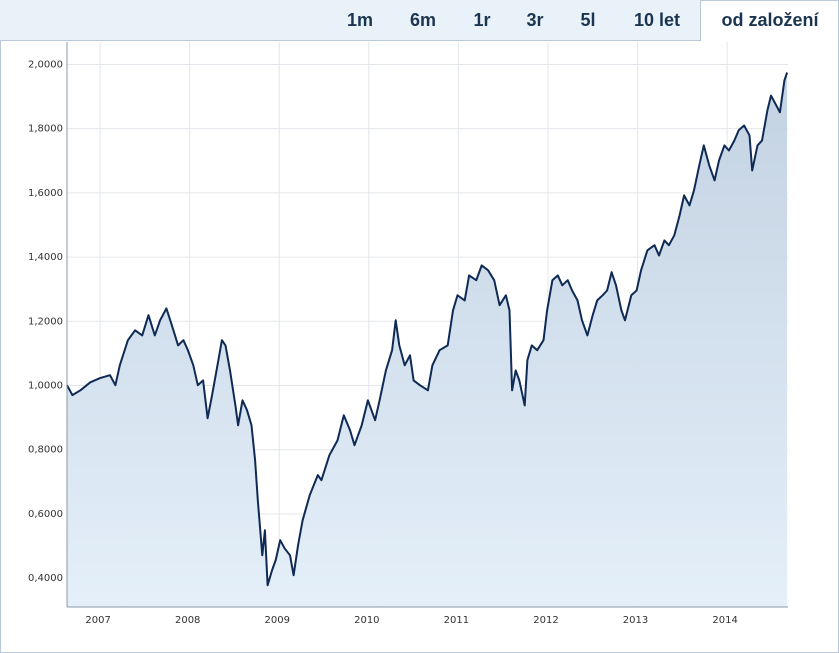 The height and width of the screenshot is (653, 839). Describe the element at coordinates (277, 620) in the screenshot. I see `x-tick-label: 2009` at that location.